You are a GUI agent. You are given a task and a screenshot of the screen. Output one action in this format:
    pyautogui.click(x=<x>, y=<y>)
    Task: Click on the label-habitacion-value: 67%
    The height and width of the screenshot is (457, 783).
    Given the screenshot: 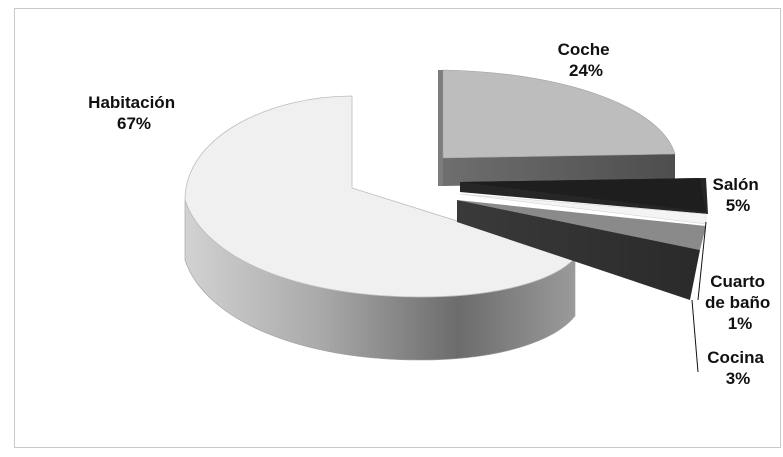 What is the action you would take?
    pyautogui.click(x=134, y=123)
    